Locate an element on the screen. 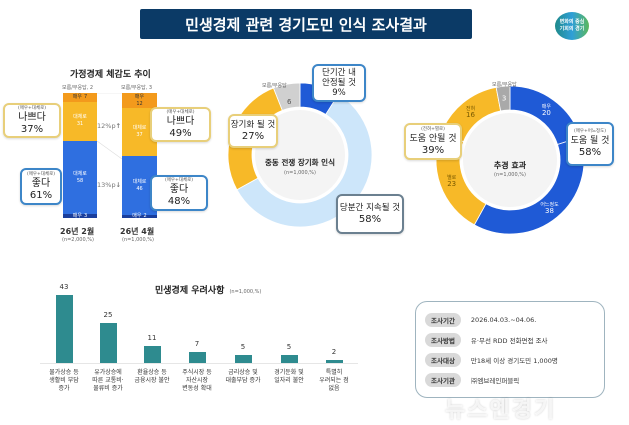 The height and width of the screenshot is (425, 629). bar-segment: 매우 2 is located at coordinates (139, 216).